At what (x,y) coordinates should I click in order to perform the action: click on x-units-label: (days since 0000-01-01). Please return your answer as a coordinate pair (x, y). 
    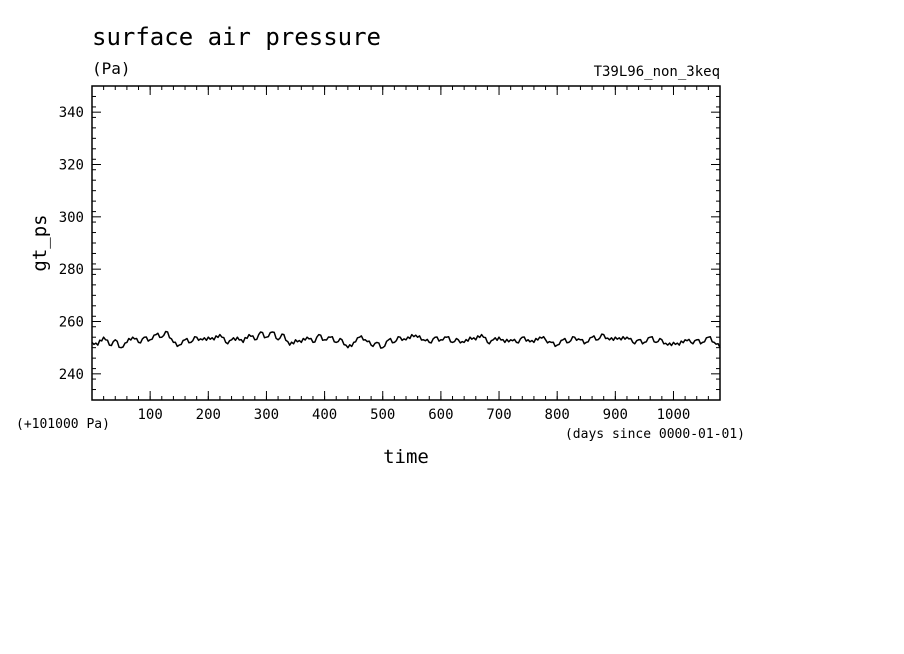
    Looking at the image, I should click on (655, 434).